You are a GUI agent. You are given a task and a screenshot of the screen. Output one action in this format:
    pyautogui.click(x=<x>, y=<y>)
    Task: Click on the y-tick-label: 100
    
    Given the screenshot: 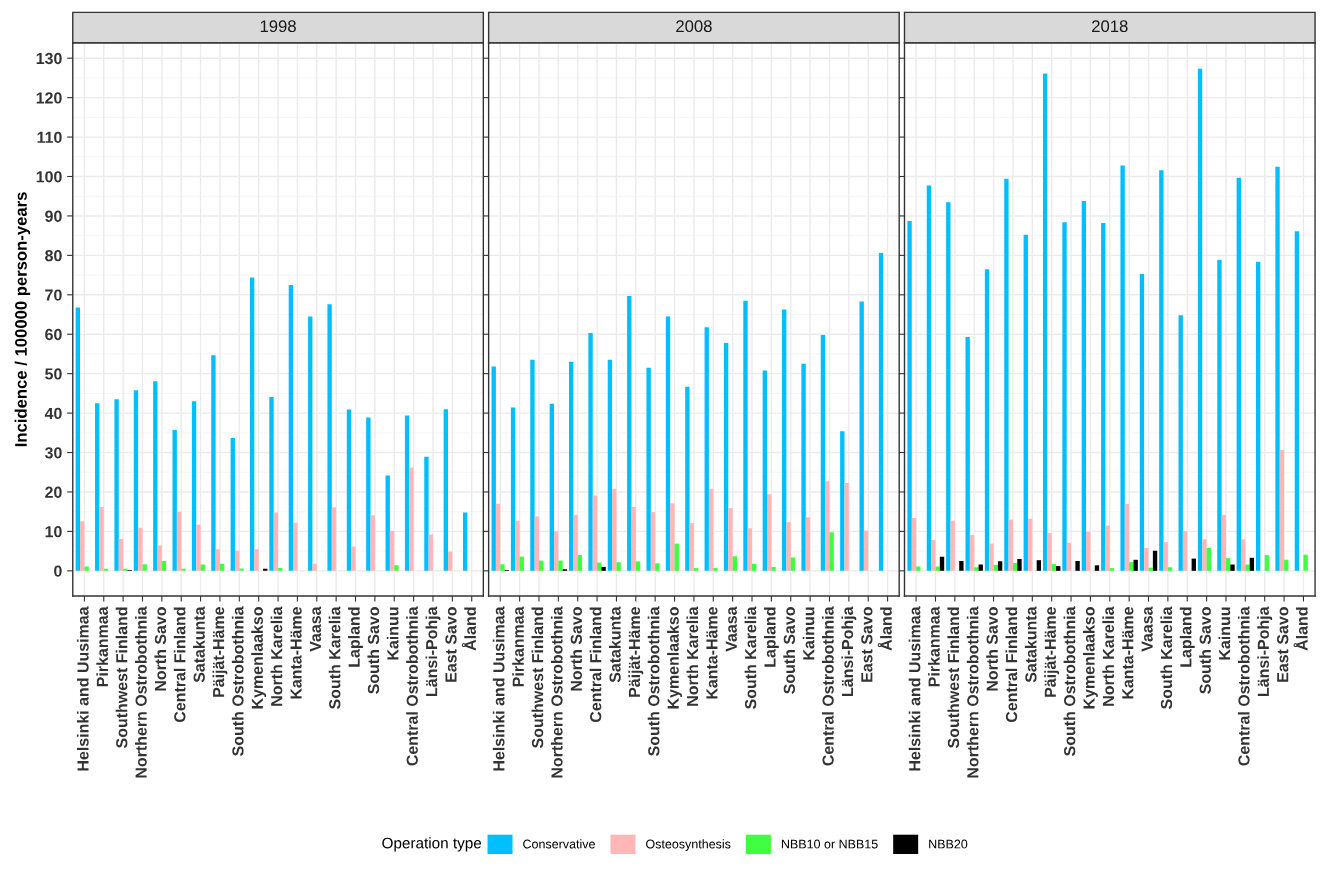 What is the action you would take?
    pyautogui.click(x=49, y=177)
    